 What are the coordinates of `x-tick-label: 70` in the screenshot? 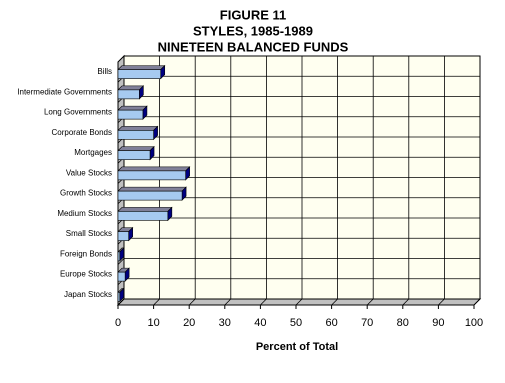 It's located at (367, 323).